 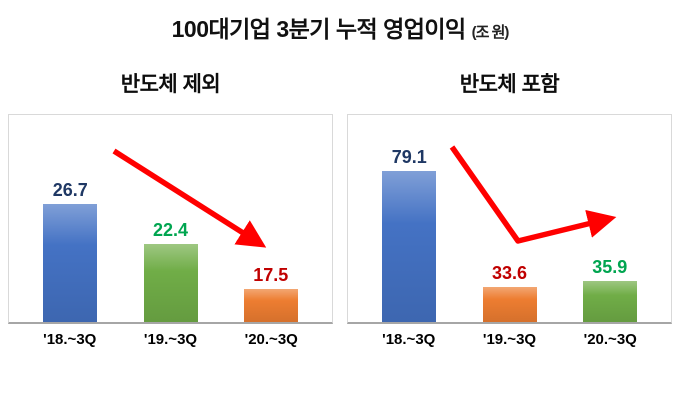 I want to click on page-title: 100대기업 3분기 누적 영업이익 (조 원), so click(x=340, y=27).